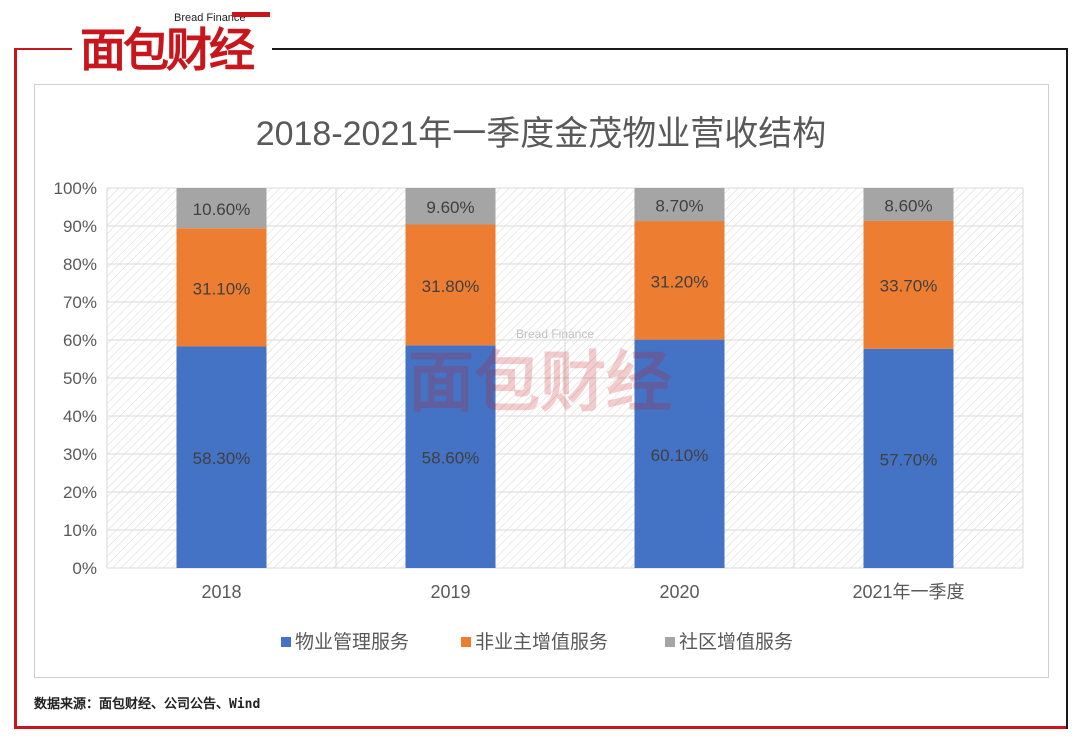 This screenshot has width=1080, height=740. I want to click on legend-label: 物业管理服务, so click(352, 642).